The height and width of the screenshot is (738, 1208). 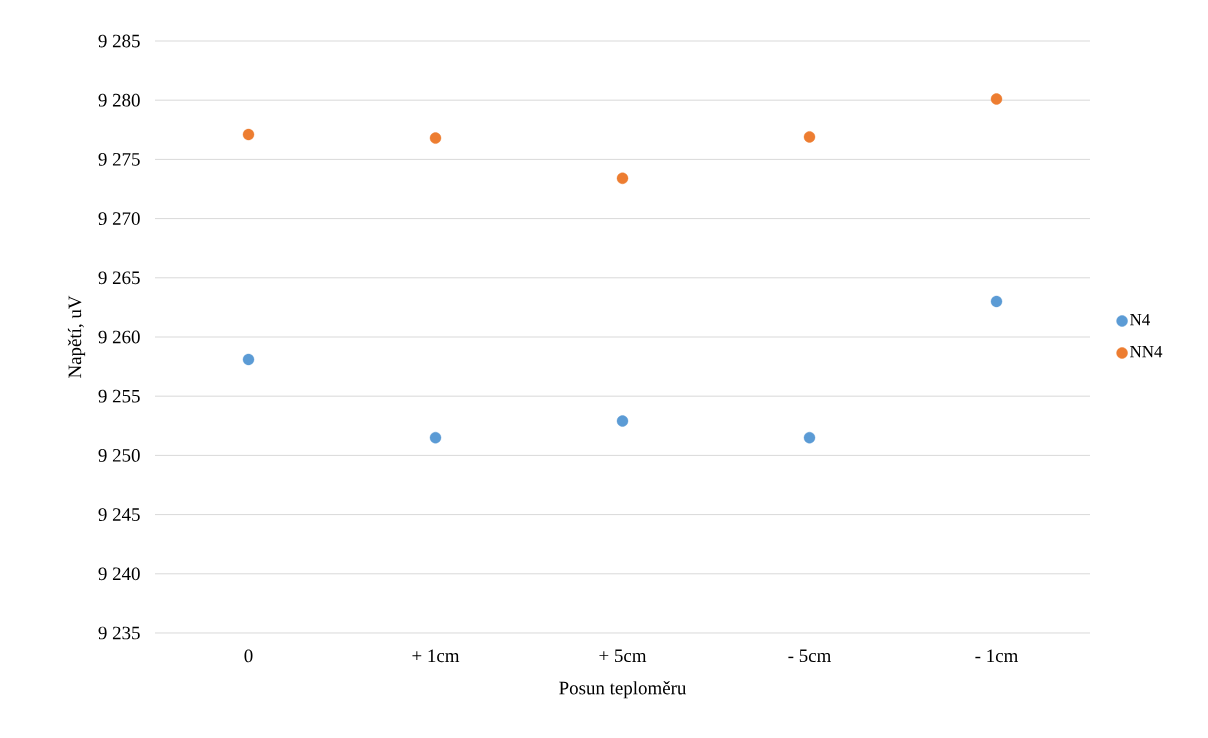 What do you see at coordinates (119, 455) in the screenshot?
I see `y-tick-label: 9 250` at bounding box center [119, 455].